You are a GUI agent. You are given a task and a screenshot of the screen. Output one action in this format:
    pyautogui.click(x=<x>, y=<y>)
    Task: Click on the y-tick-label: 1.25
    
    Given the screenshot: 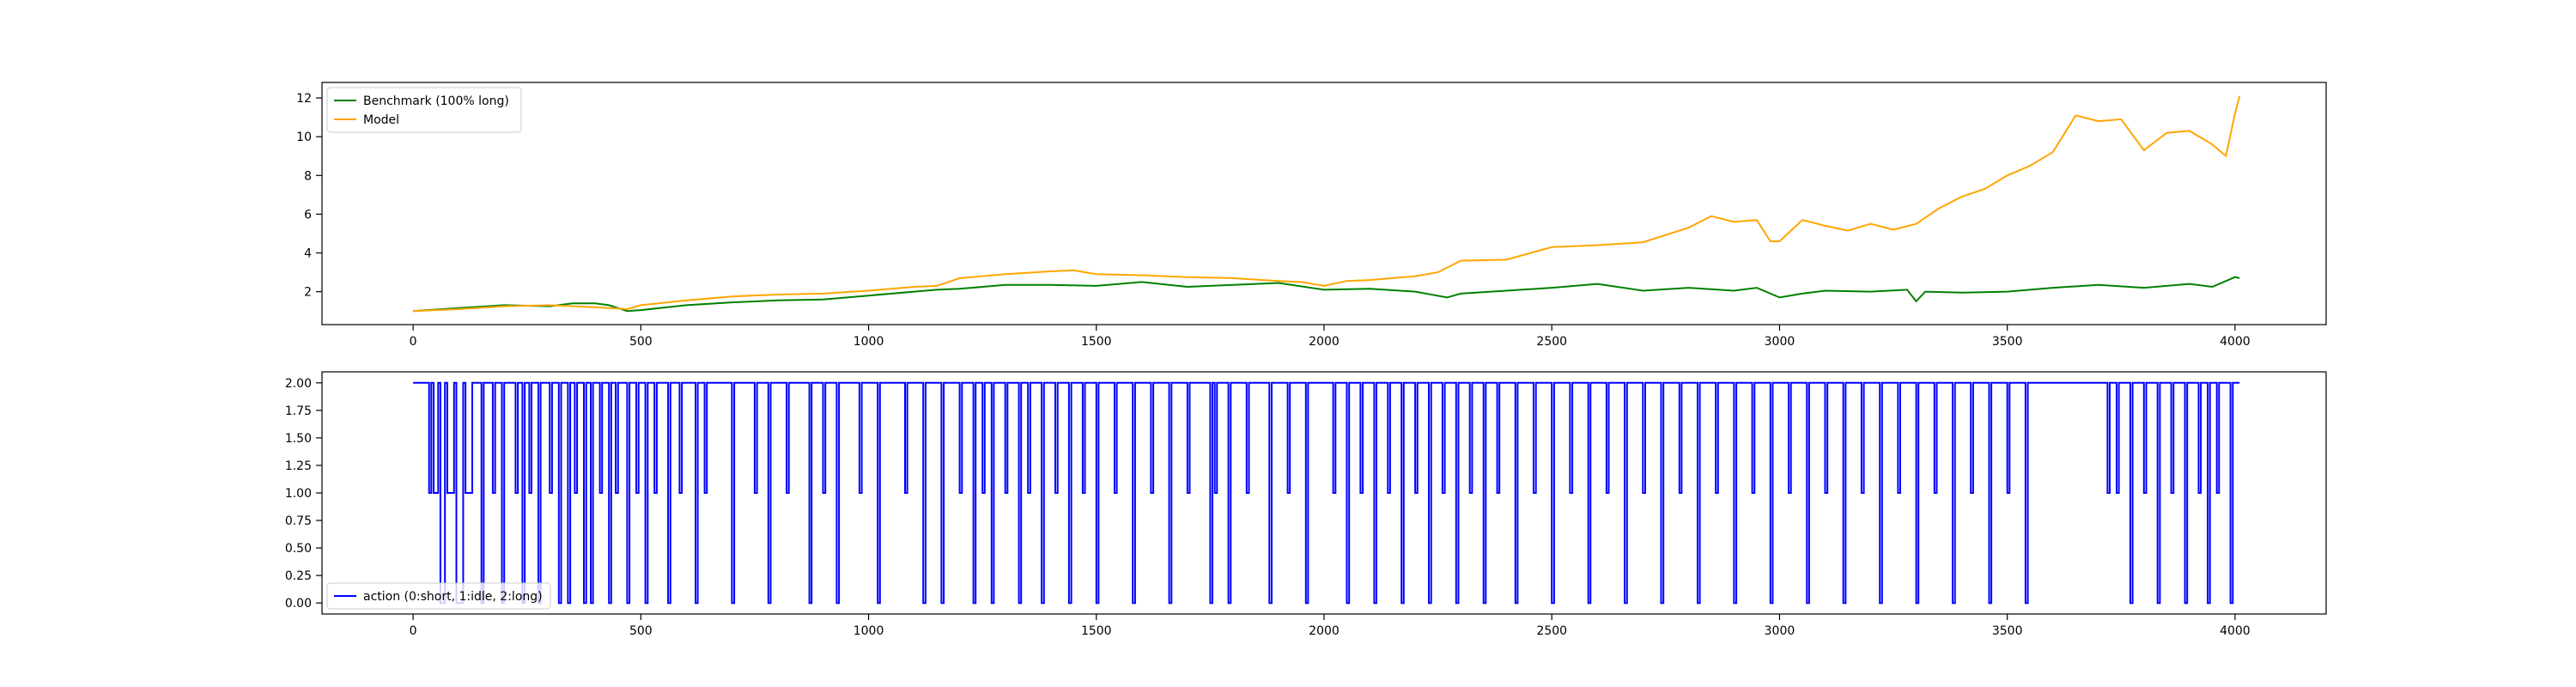 What is the action you would take?
    pyautogui.click(x=298, y=466)
    